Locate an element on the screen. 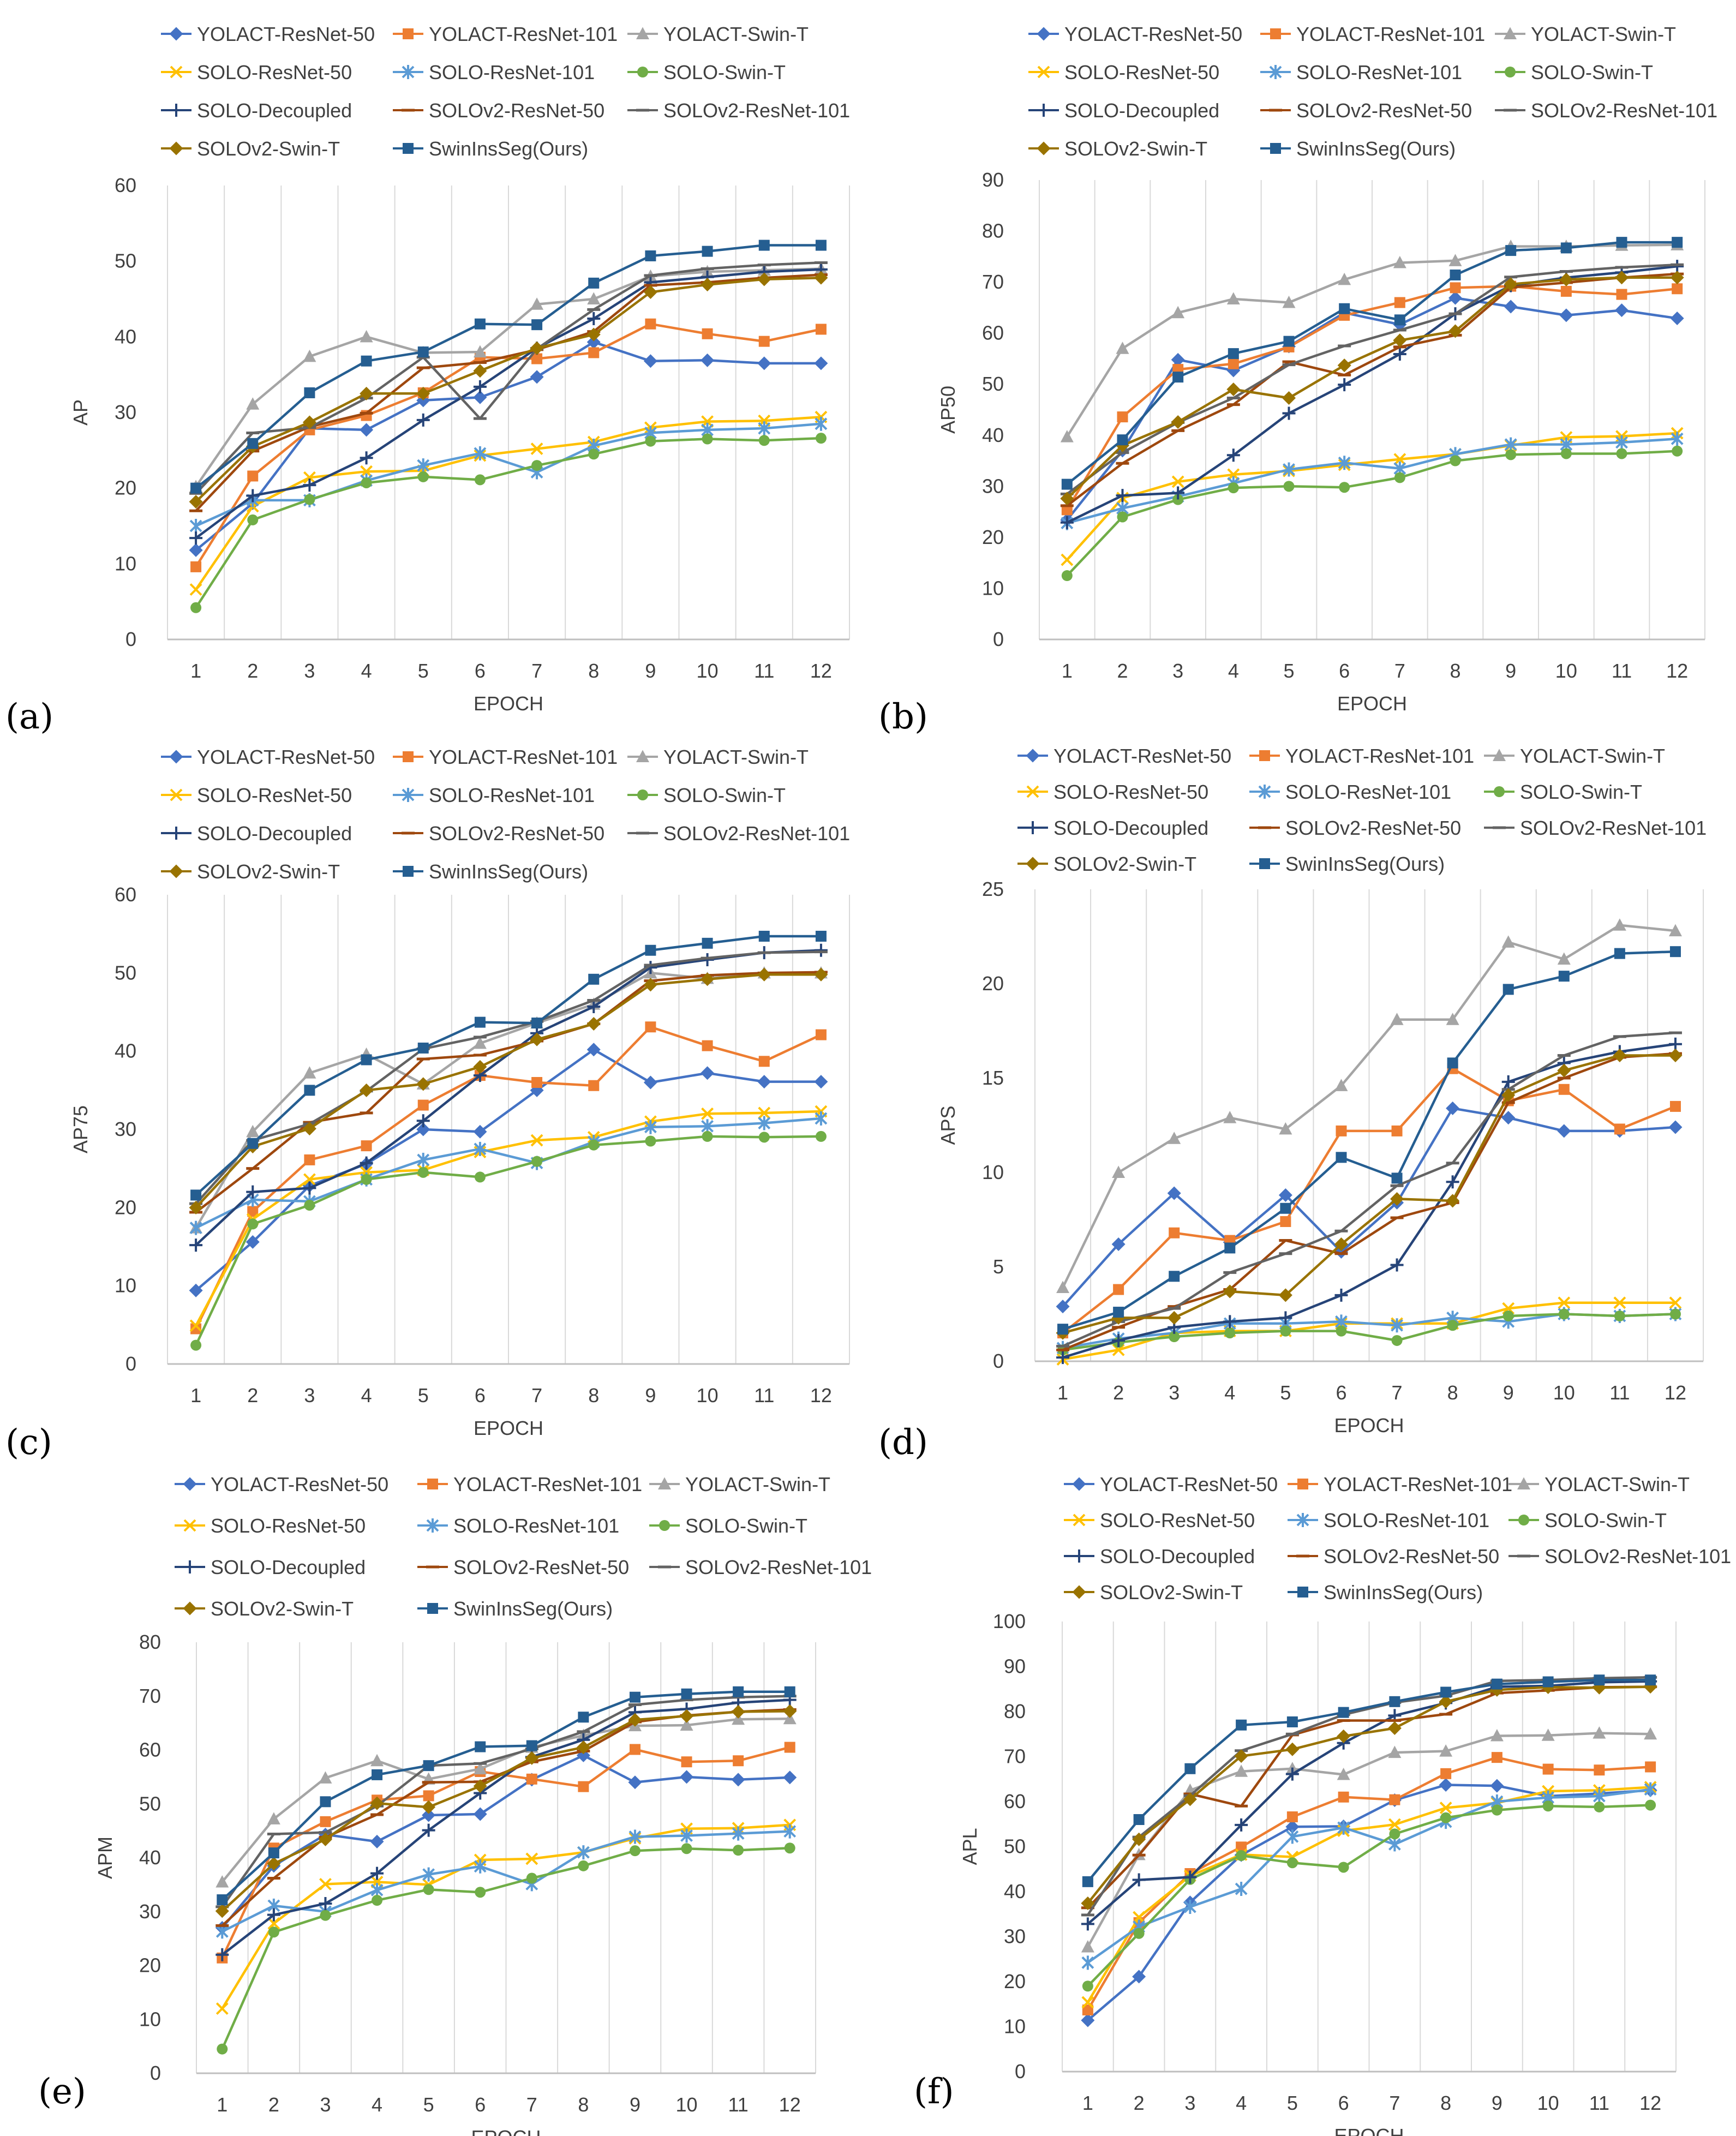 The height and width of the screenshot is (2136, 1736). series-solo-decoupled is located at coordinates (506, 1827).